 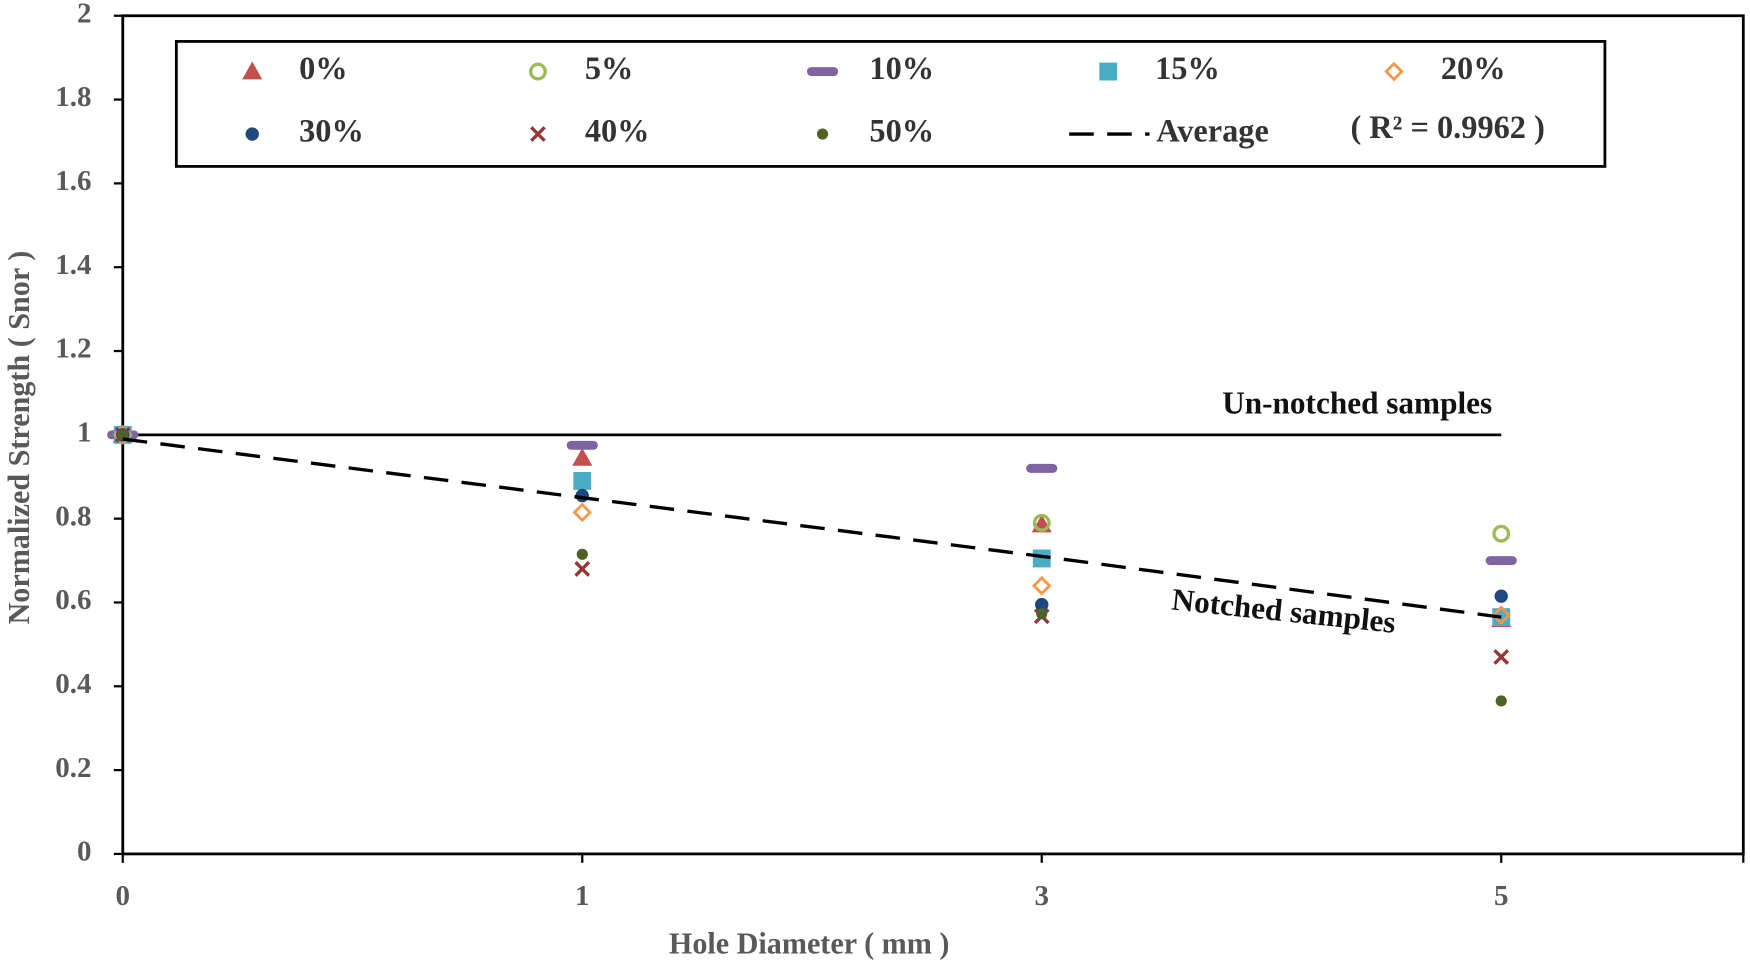 I want to click on legend-item: 10%, so click(x=870, y=68).